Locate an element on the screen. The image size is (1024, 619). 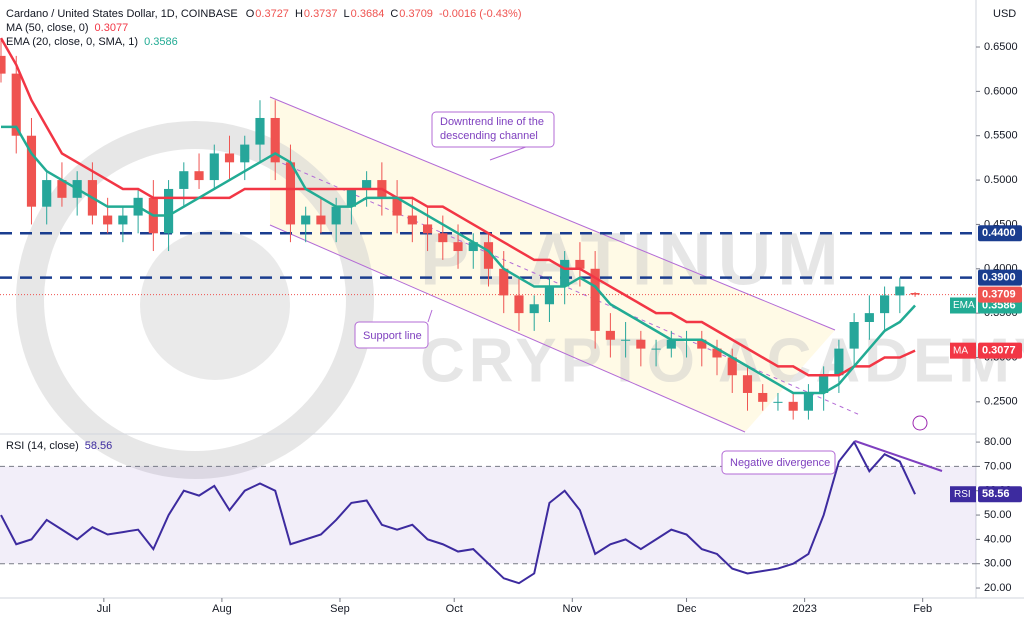
ohlc-value: 0.3684 is located at coordinates (368, 14).